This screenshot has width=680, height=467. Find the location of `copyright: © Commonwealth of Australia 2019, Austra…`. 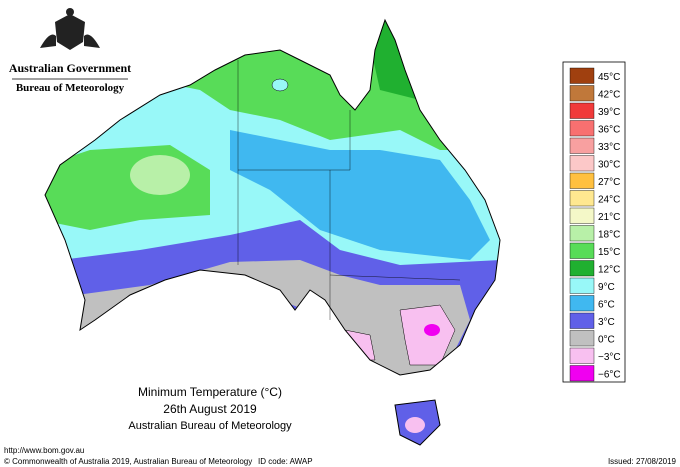

copyright: © Commonwealth of Australia 2019, Austra… is located at coordinates (128, 461).